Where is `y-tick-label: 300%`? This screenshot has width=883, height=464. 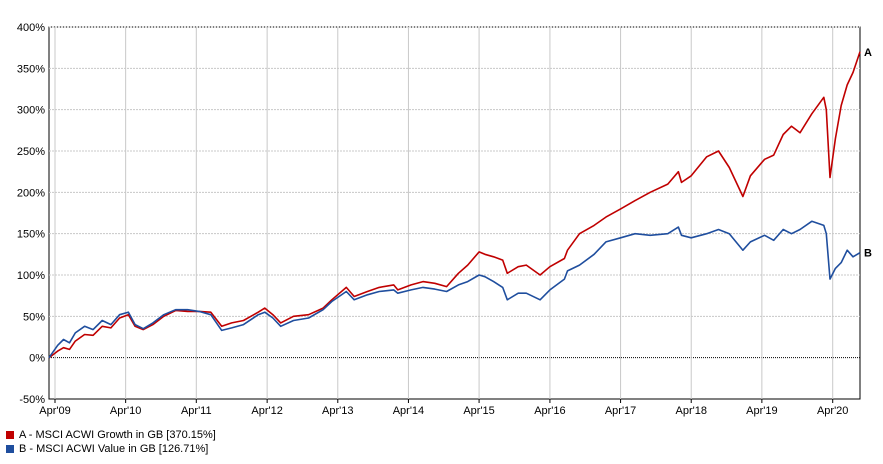
y-tick-label: 300% is located at coordinates (31, 111).